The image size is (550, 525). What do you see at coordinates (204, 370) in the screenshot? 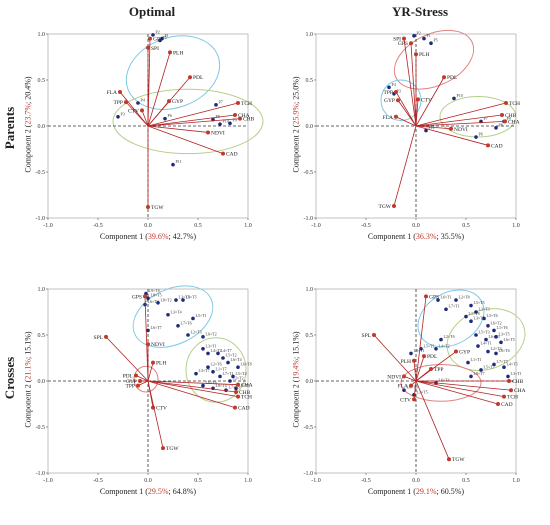
I see `genotype-label: L3×T7` at bounding box center [204, 370].